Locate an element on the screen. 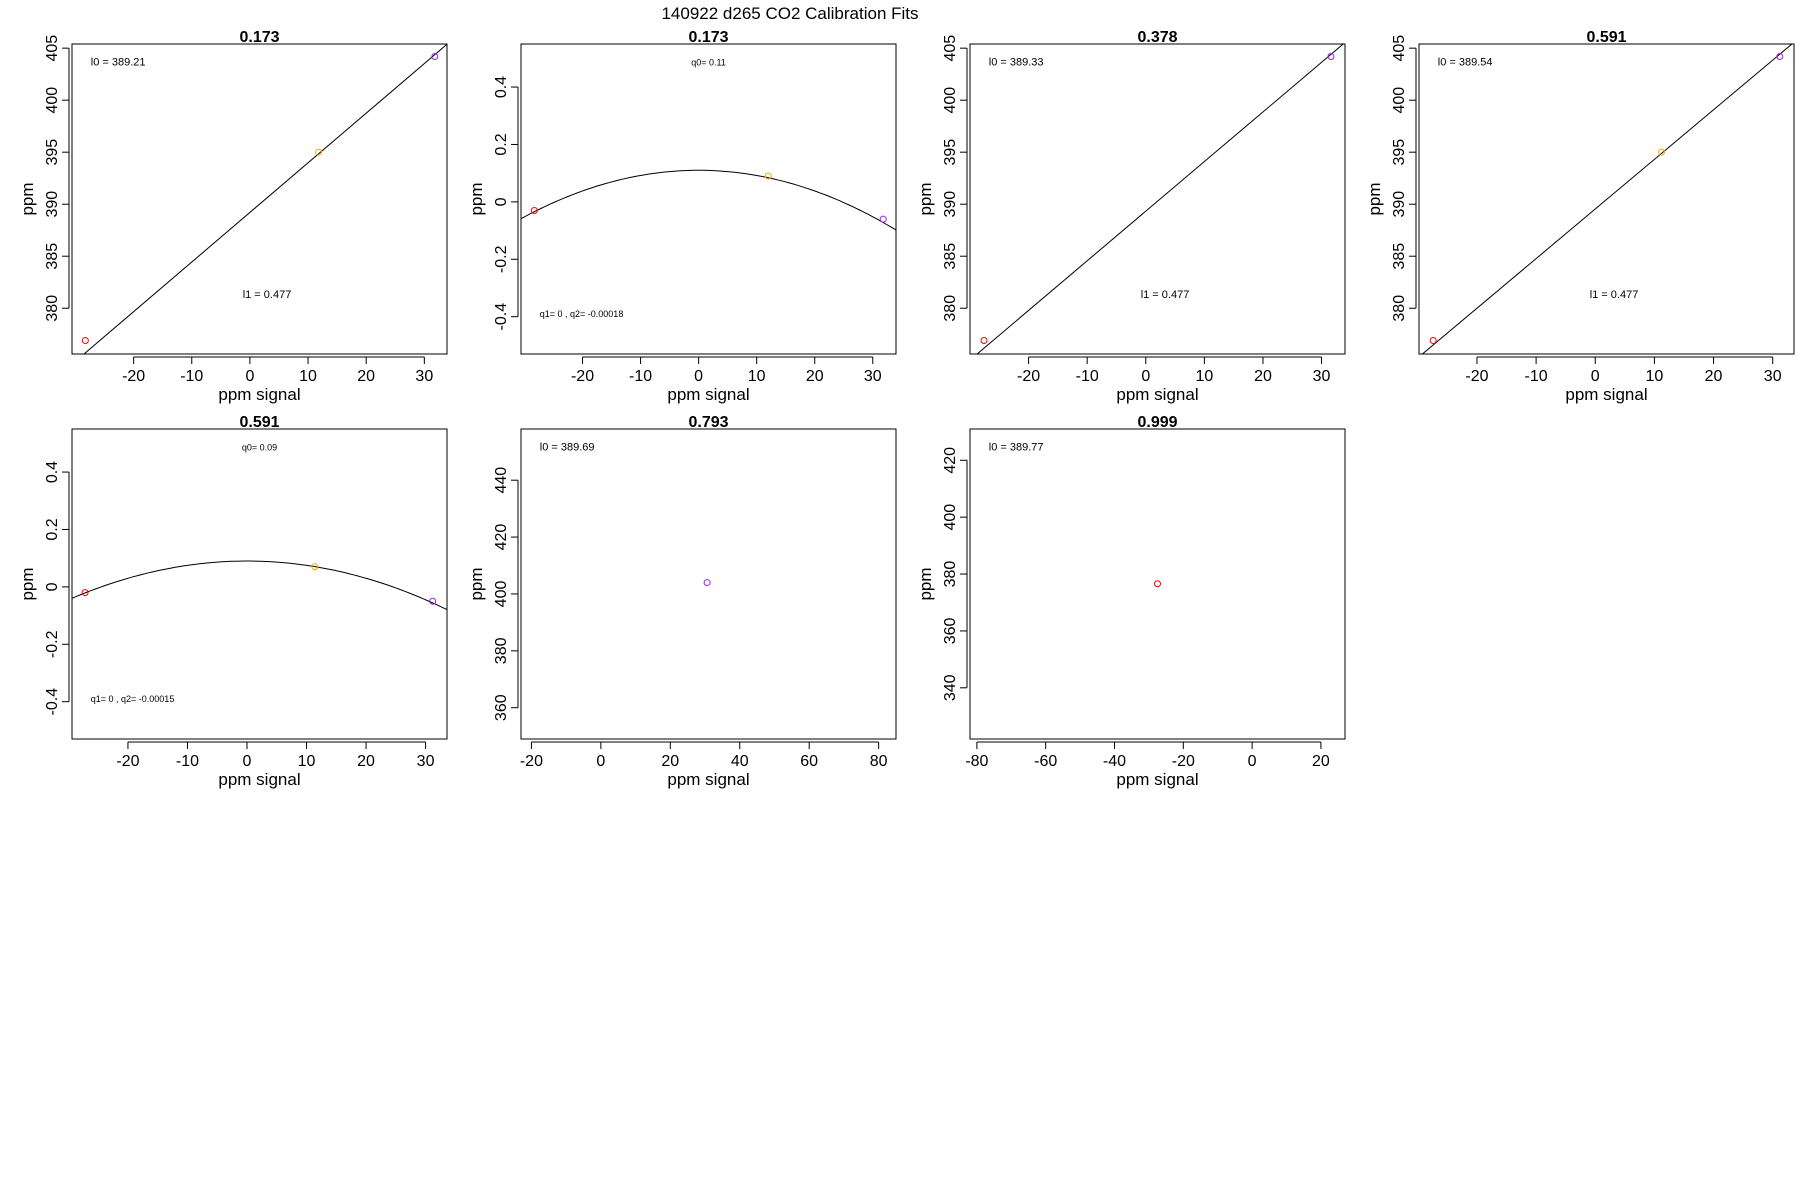  x-tick-label: -40 is located at coordinates (1114, 761).